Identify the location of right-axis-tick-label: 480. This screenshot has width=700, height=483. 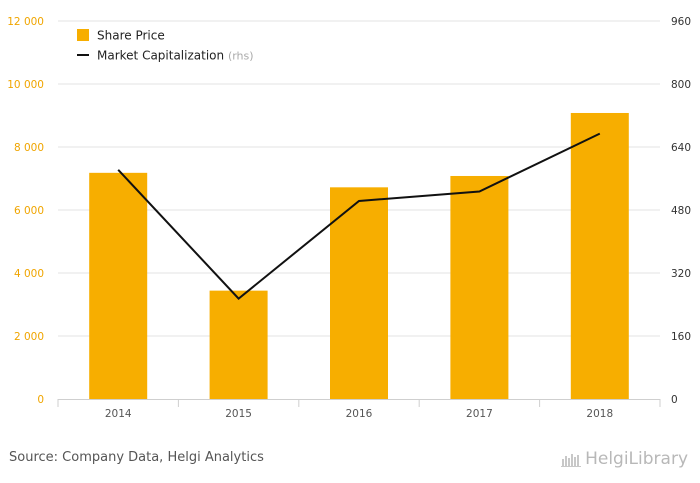
(681, 211).